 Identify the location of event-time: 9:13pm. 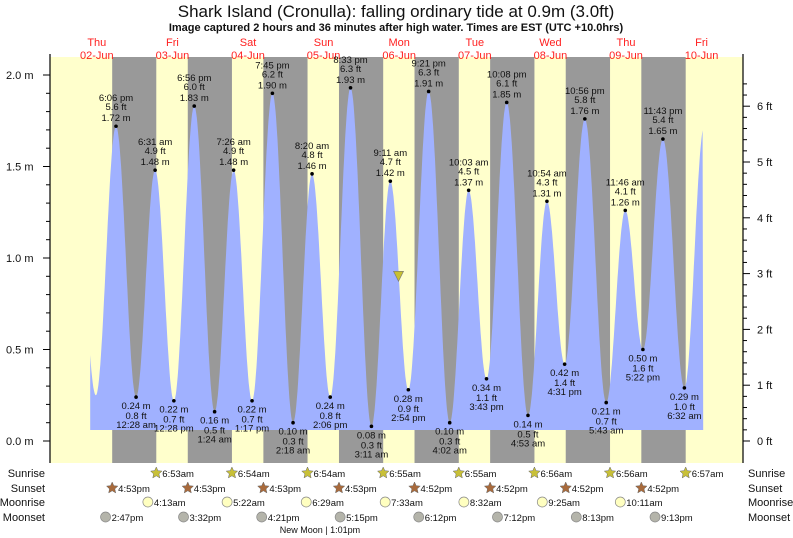
(677, 518).